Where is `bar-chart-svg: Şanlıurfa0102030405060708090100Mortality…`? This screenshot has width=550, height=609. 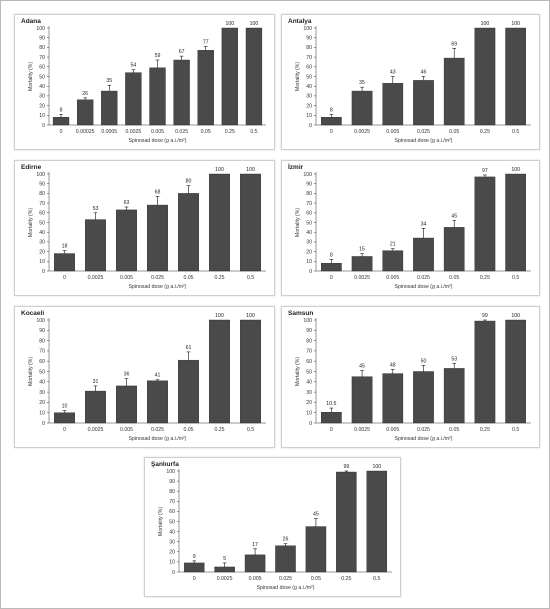 bar-chart-svg: Şanlıurfa0102030405060708090100Mortality… is located at coordinates (271, 526).